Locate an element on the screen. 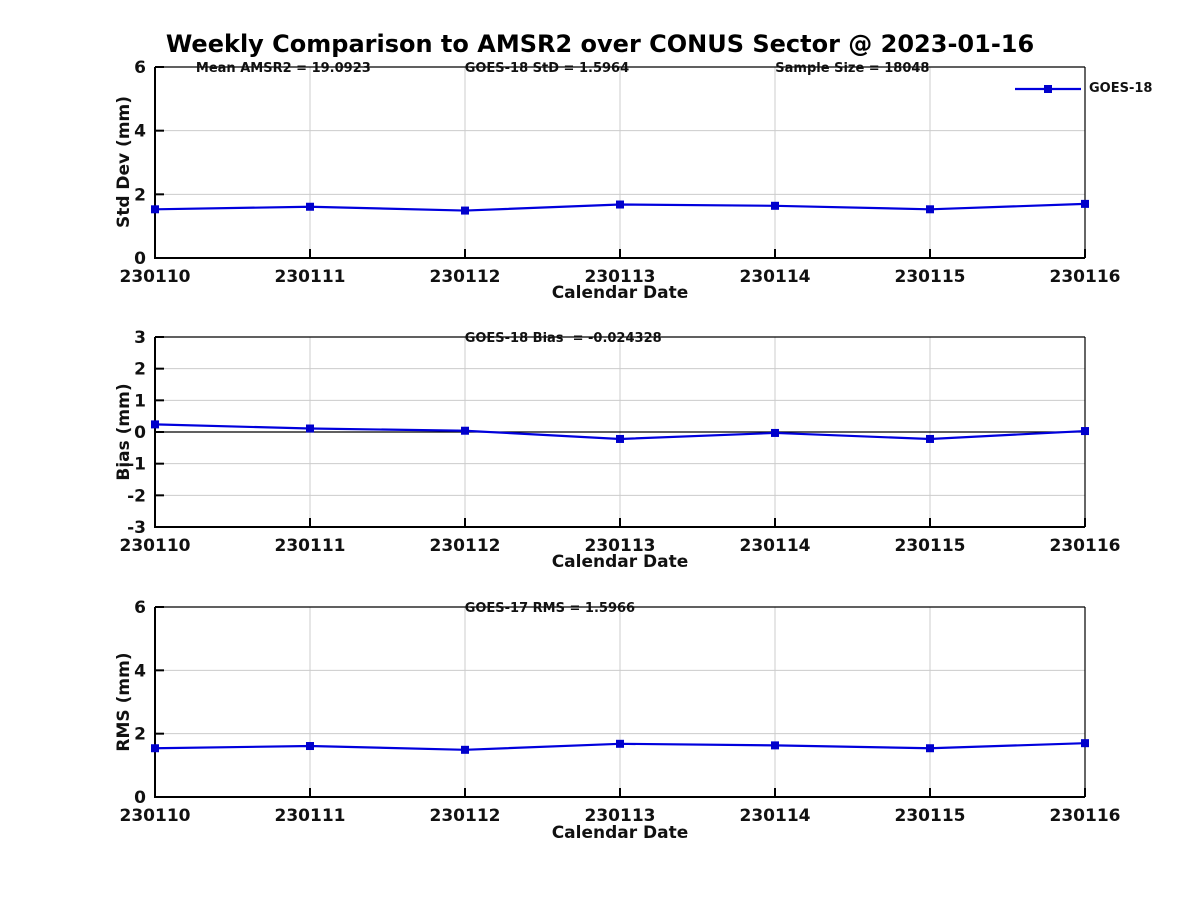 This screenshot has height=900, width=1200. annotation-text: Sample Size = 18048 is located at coordinates (852, 68).